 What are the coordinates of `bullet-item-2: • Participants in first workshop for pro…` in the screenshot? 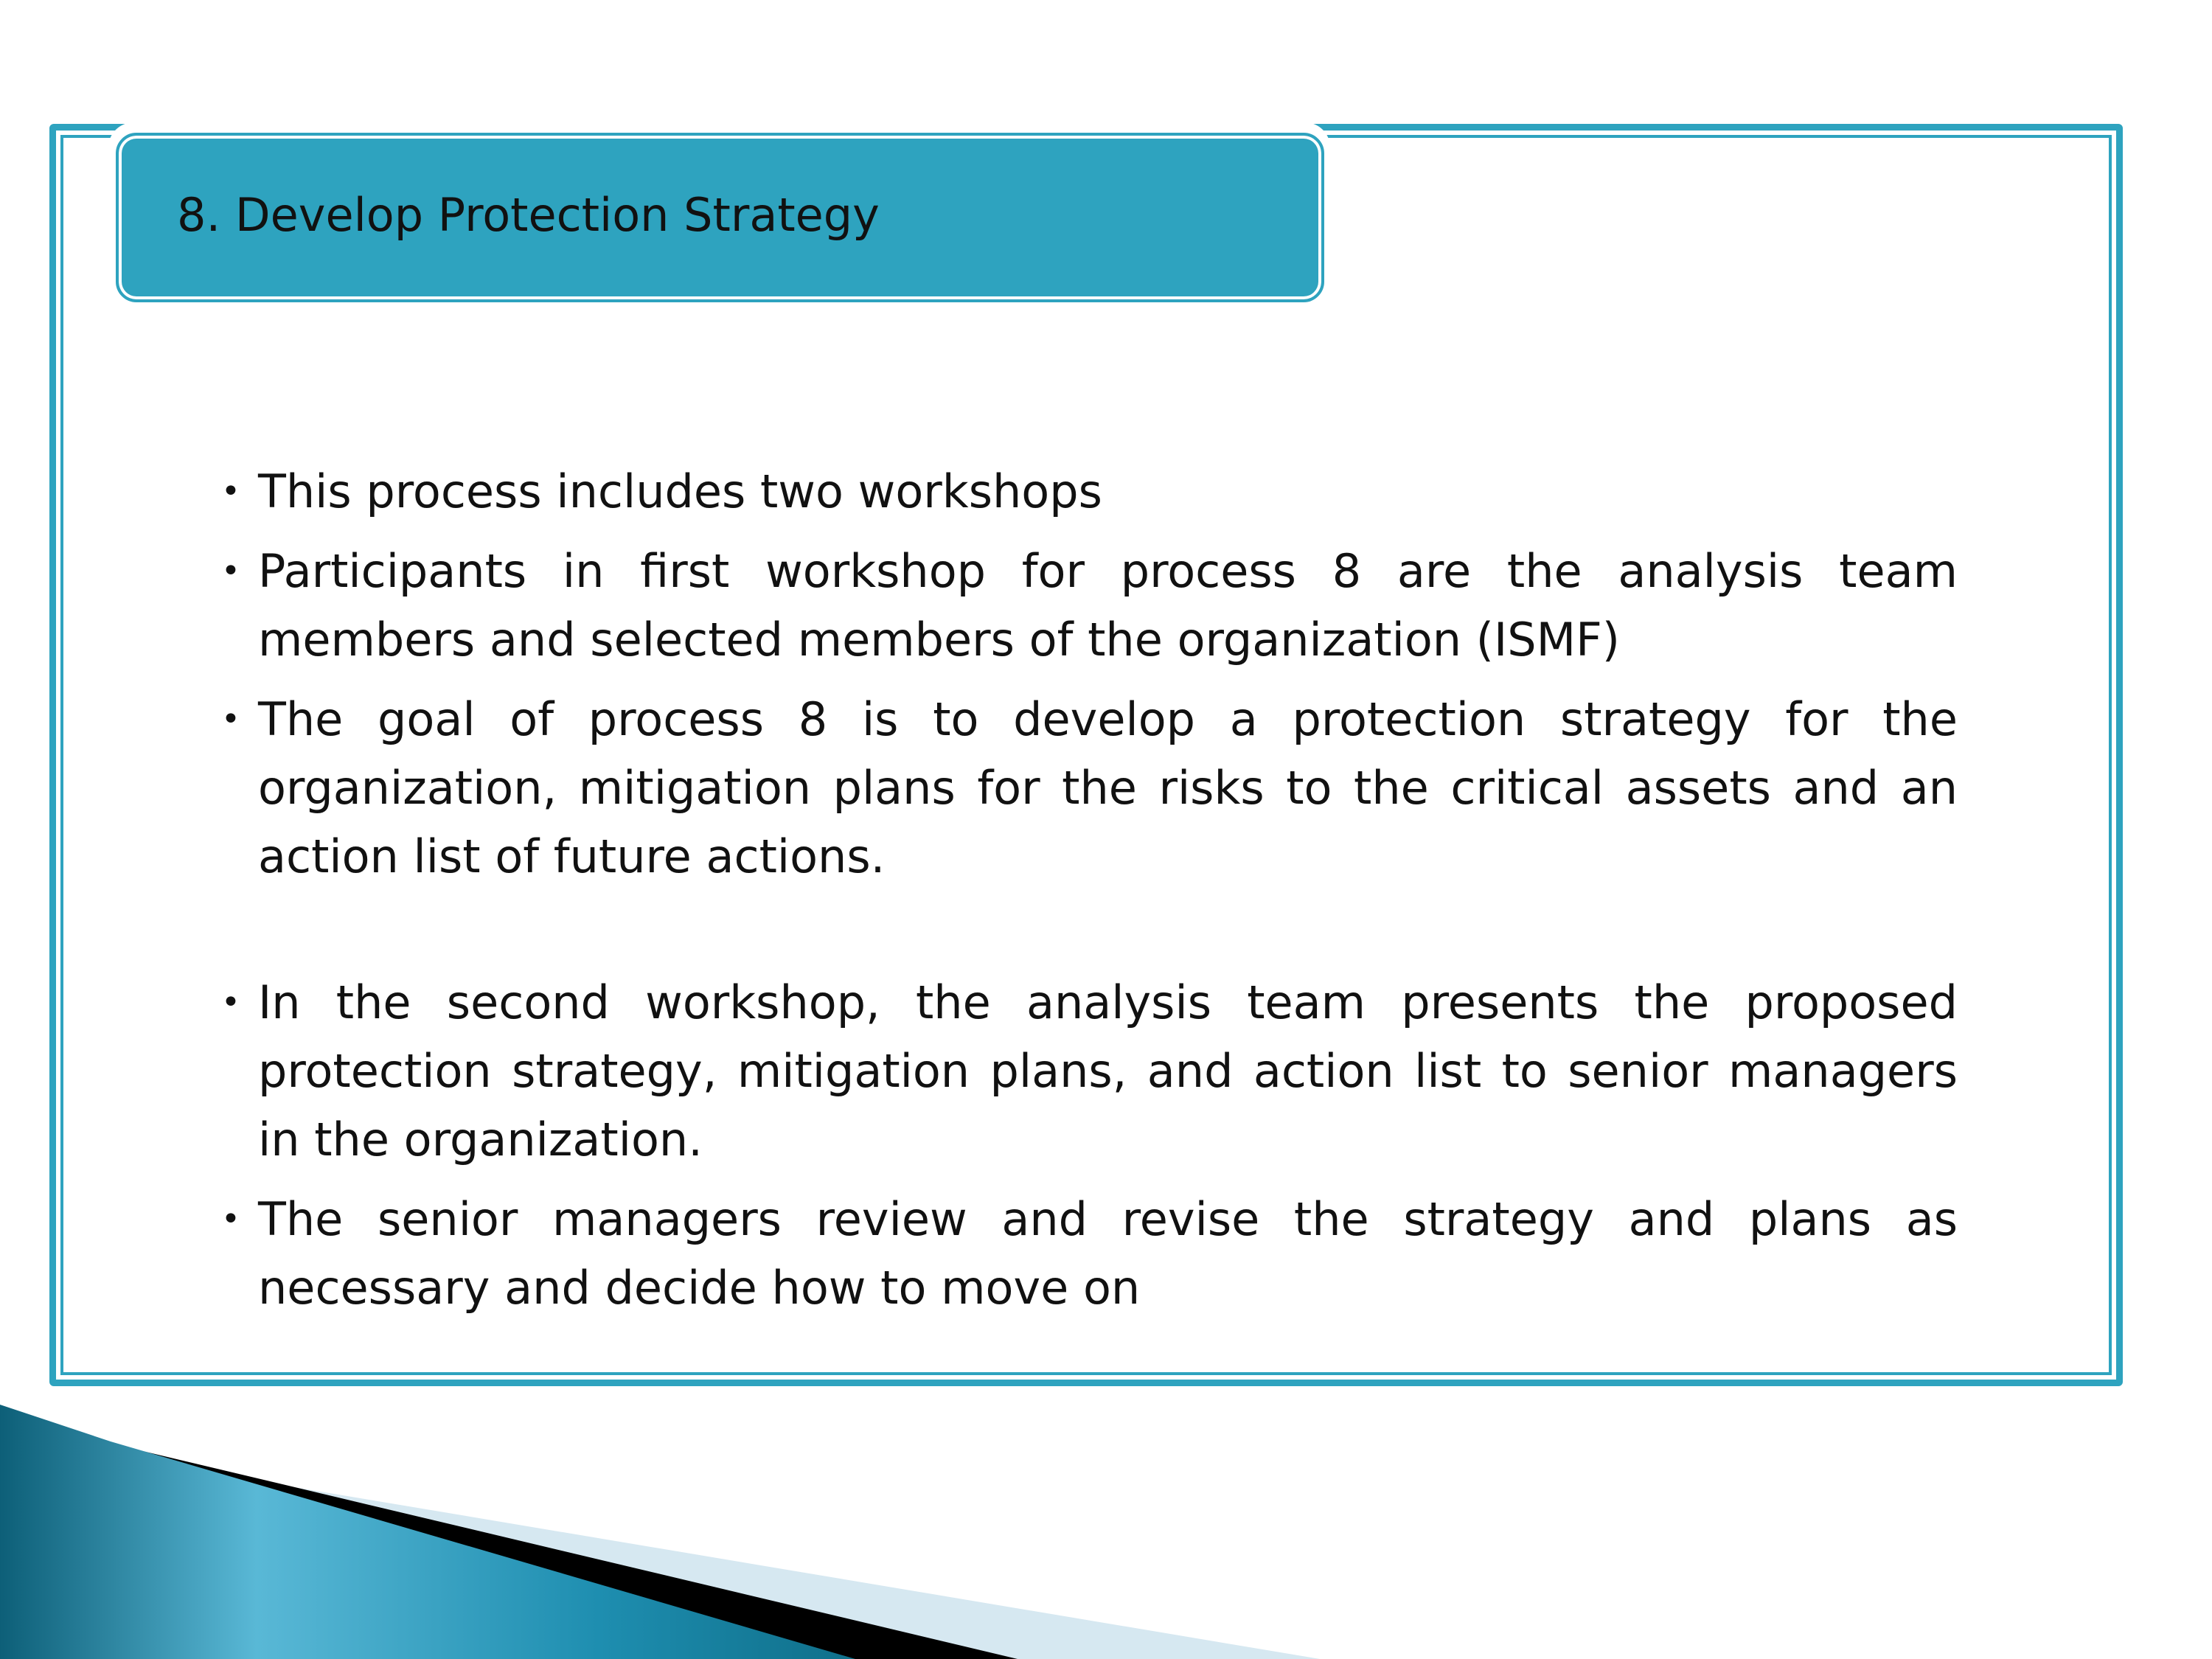 It's located at (1089, 605).